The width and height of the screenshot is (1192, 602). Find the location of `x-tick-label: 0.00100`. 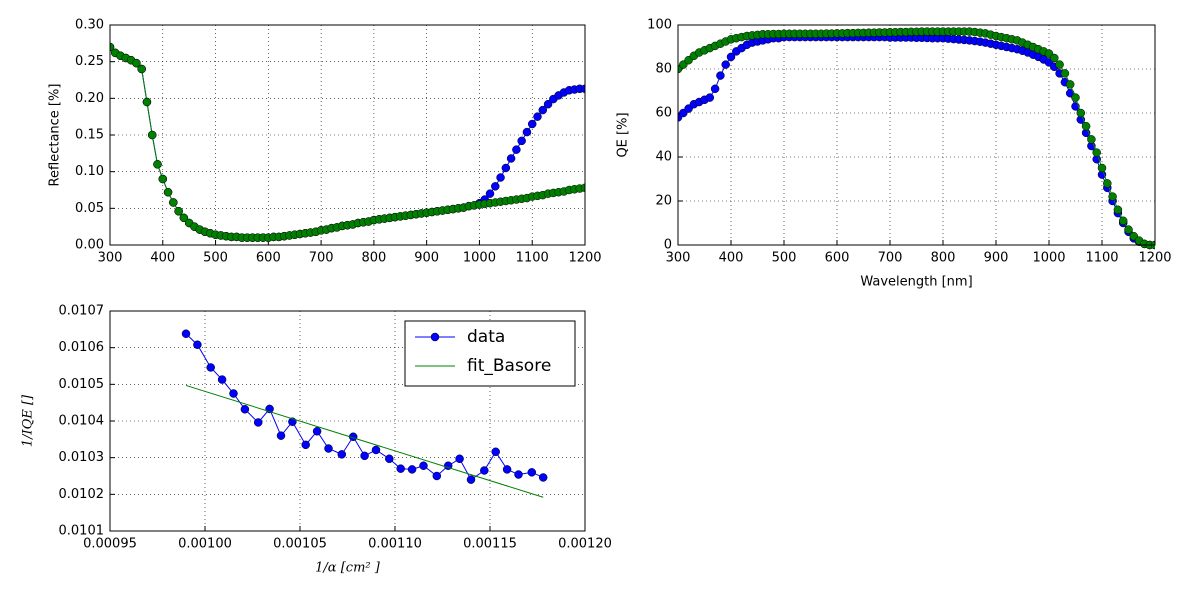

x-tick-label: 0.00100 is located at coordinates (205, 544).